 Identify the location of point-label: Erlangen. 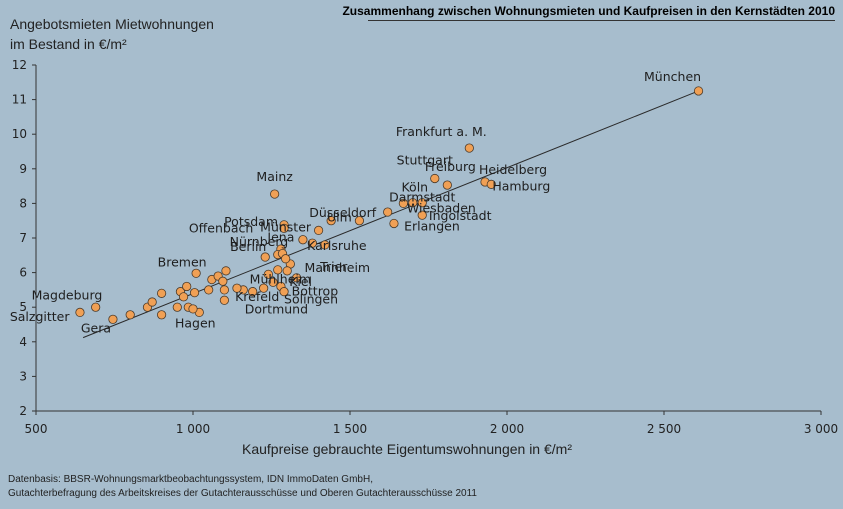
(432, 225).